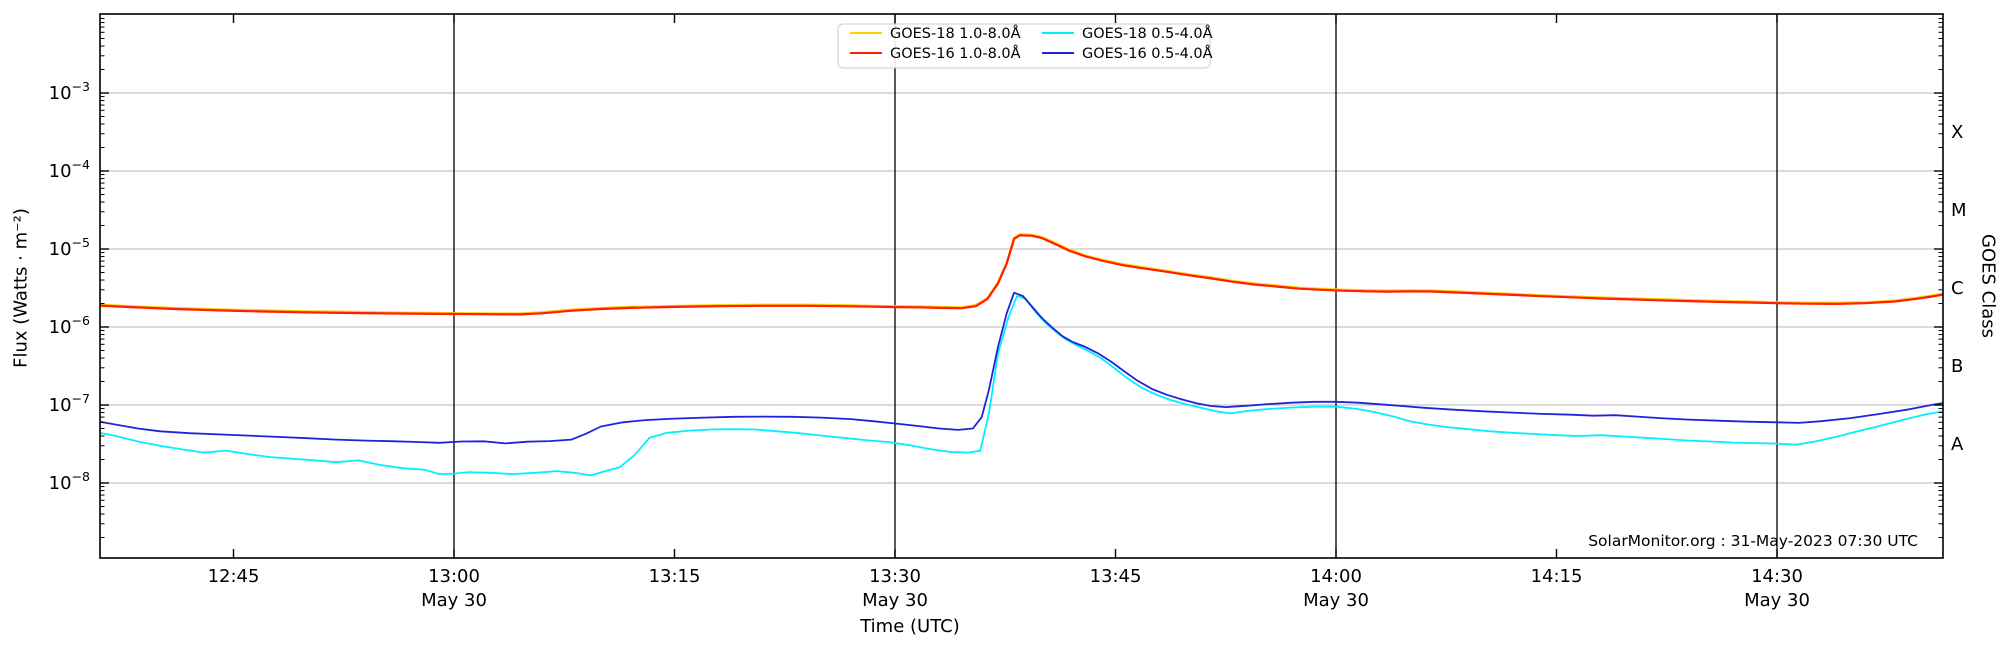  I want to click on goes-class-m: M, so click(1959, 210).